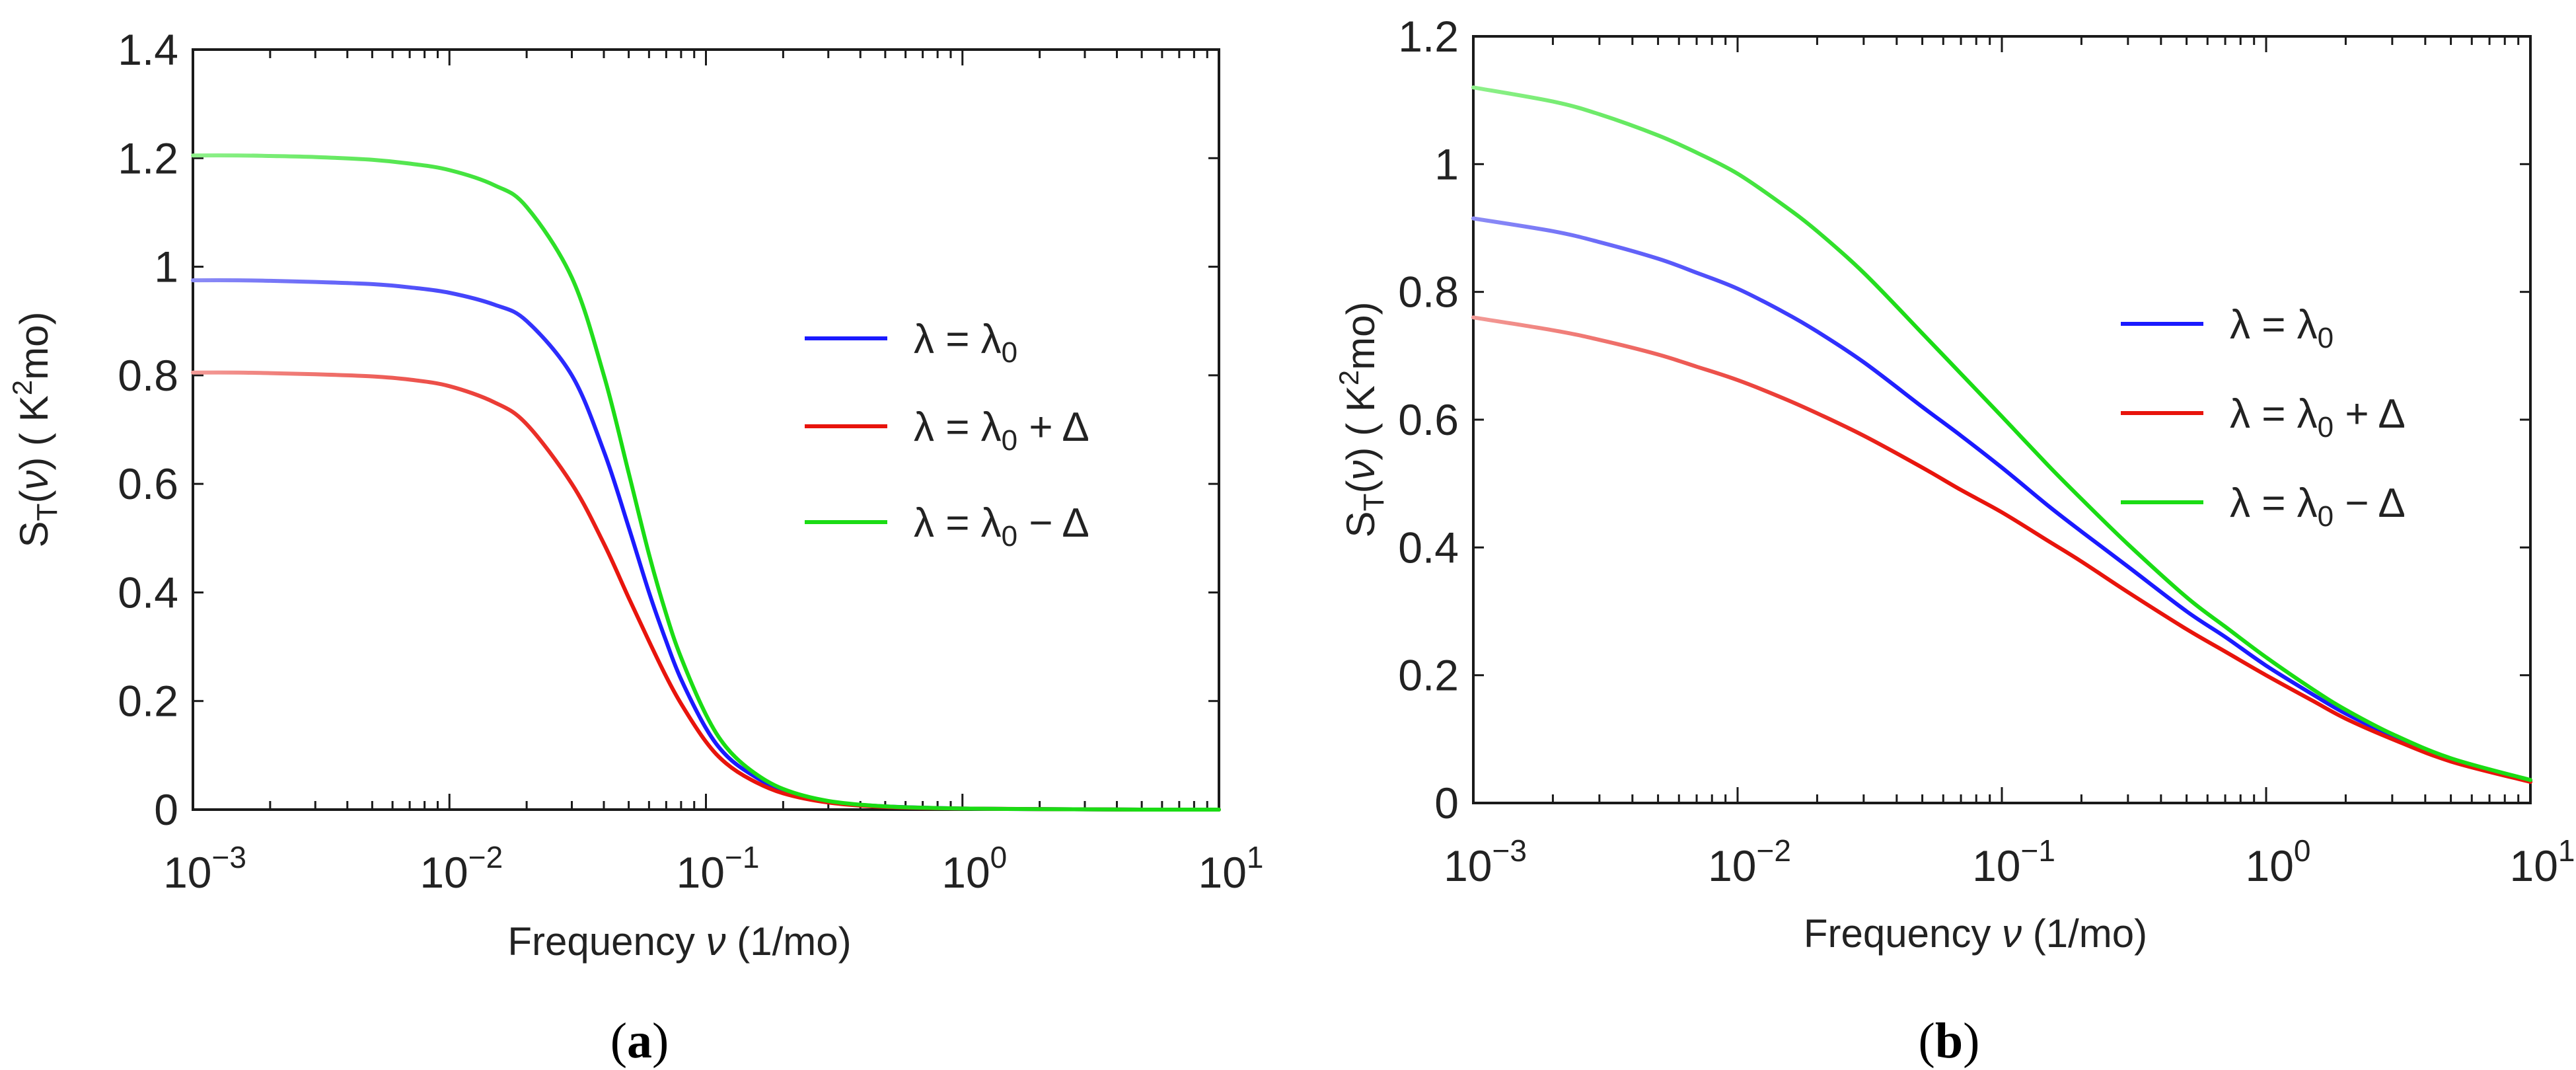  I want to click on caption-letter: a, so click(639, 1041).